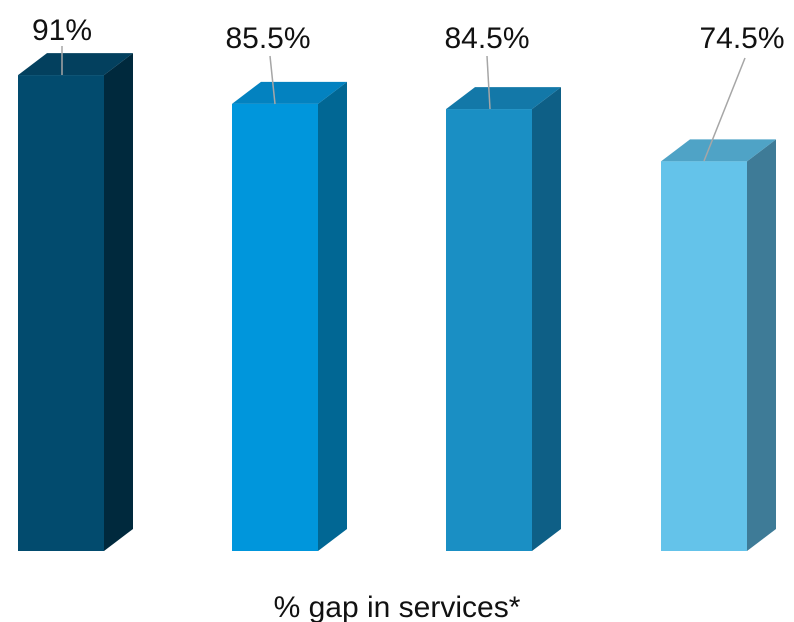 The height and width of the screenshot is (622, 794). I want to click on data-label: 84.5%, so click(486, 38).